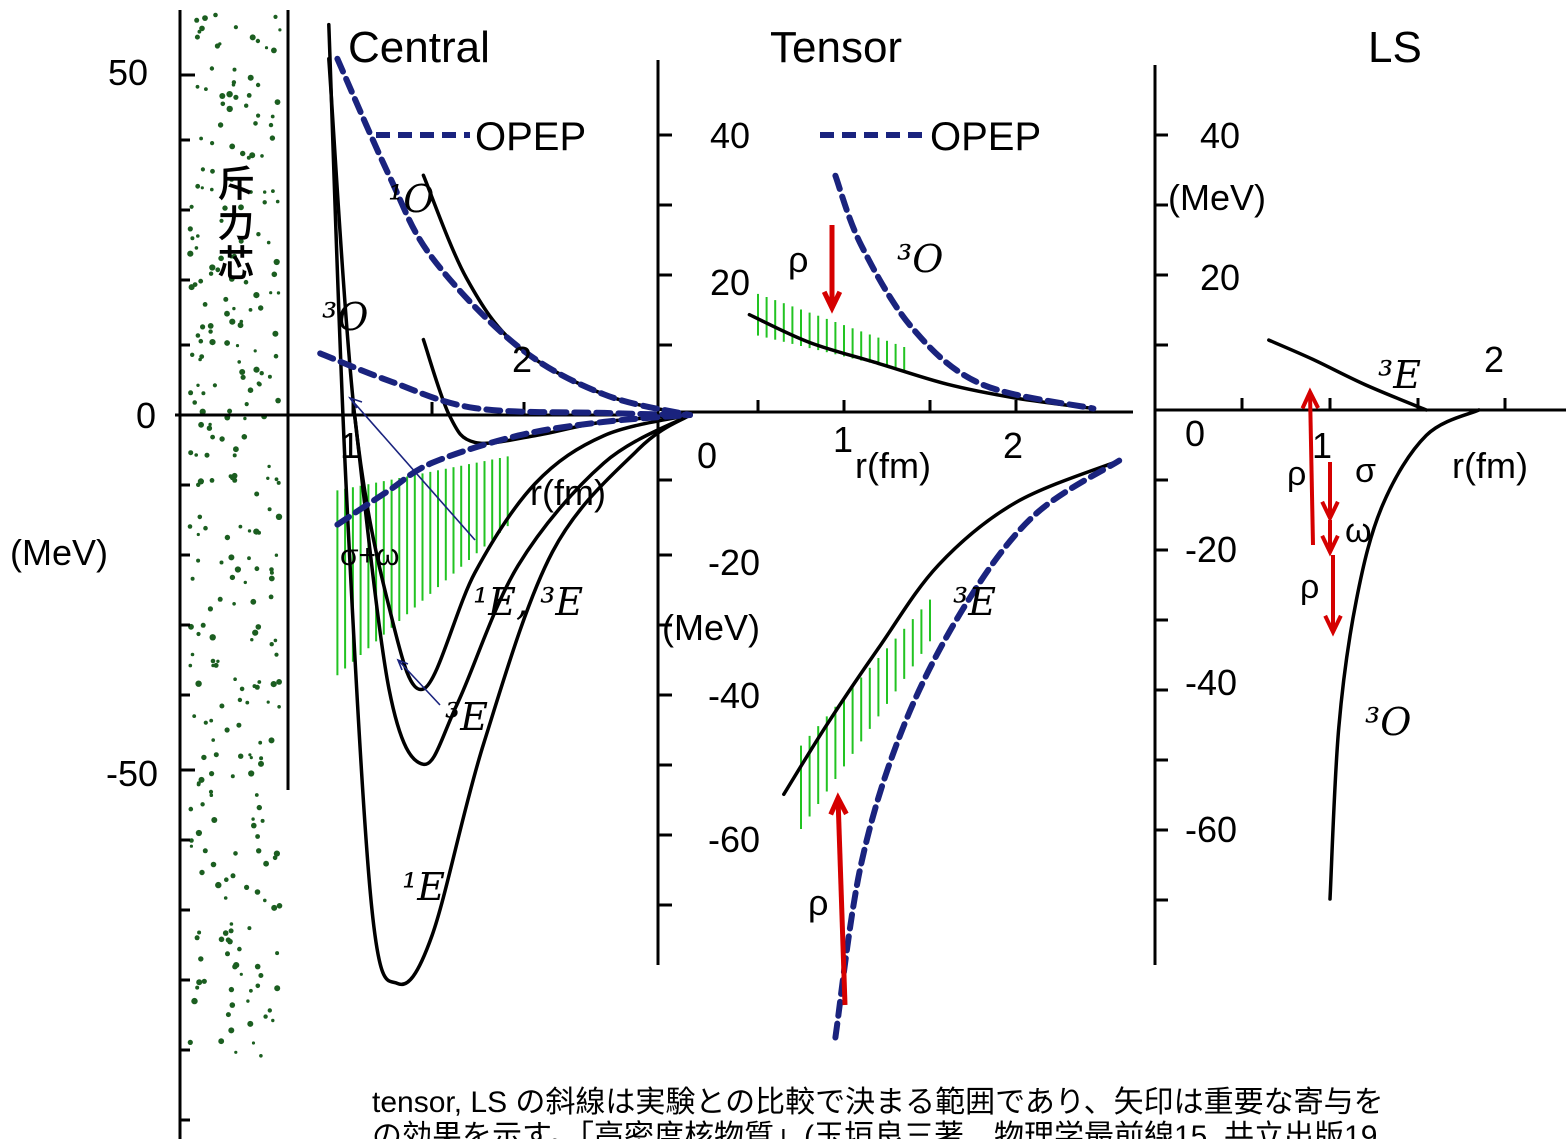  I want to click on ls-ytick-20: 20, so click(1220, 277).